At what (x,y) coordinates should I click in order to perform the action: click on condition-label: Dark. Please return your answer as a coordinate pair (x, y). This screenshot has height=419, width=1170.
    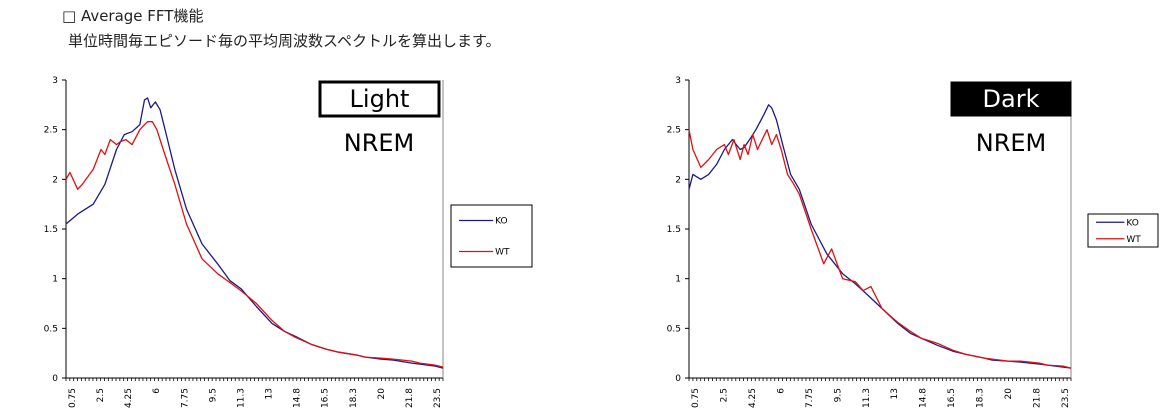
    Looking at the image, I should click on (1011, 99).